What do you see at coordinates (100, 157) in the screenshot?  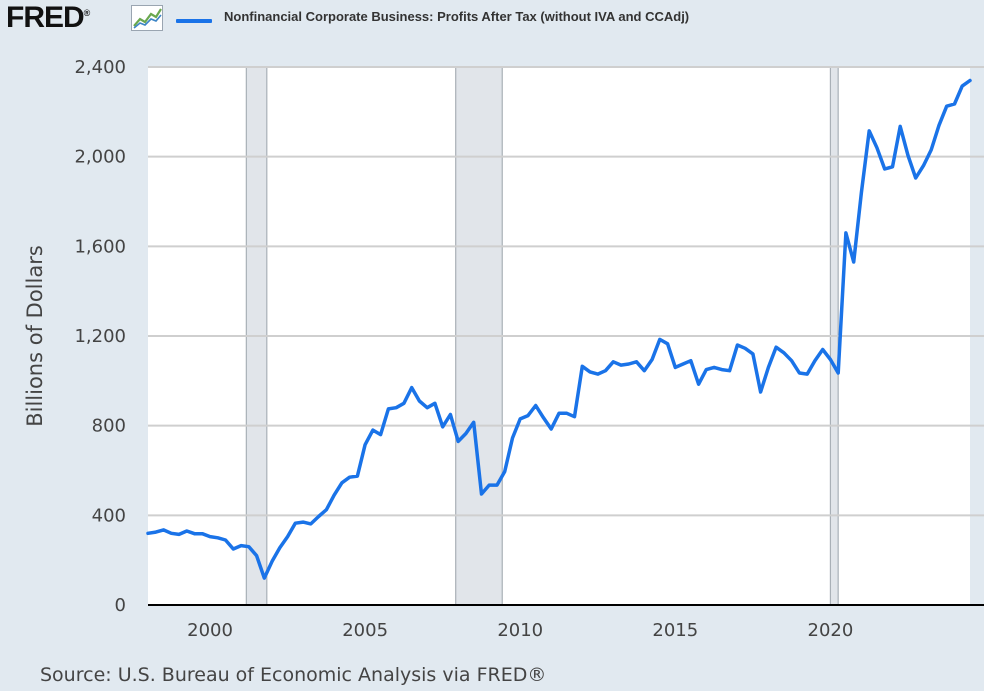 I see `y-tick-label: 2,000` at bounding box center [100, 157].